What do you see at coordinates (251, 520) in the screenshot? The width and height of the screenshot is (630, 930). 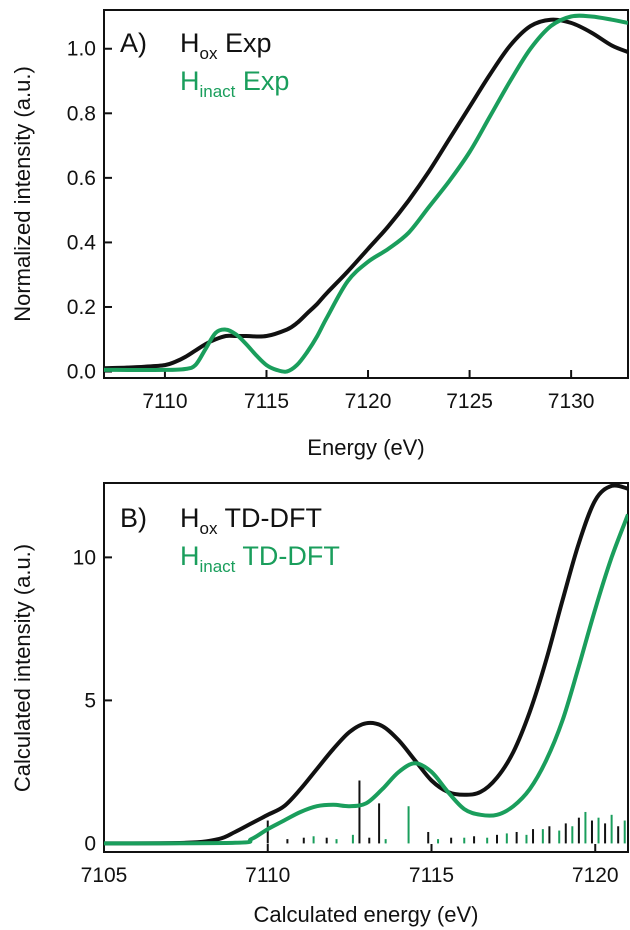 I see `panel-b-legend-entry: Hox TD-DFT` at bounding box center [251, 520].